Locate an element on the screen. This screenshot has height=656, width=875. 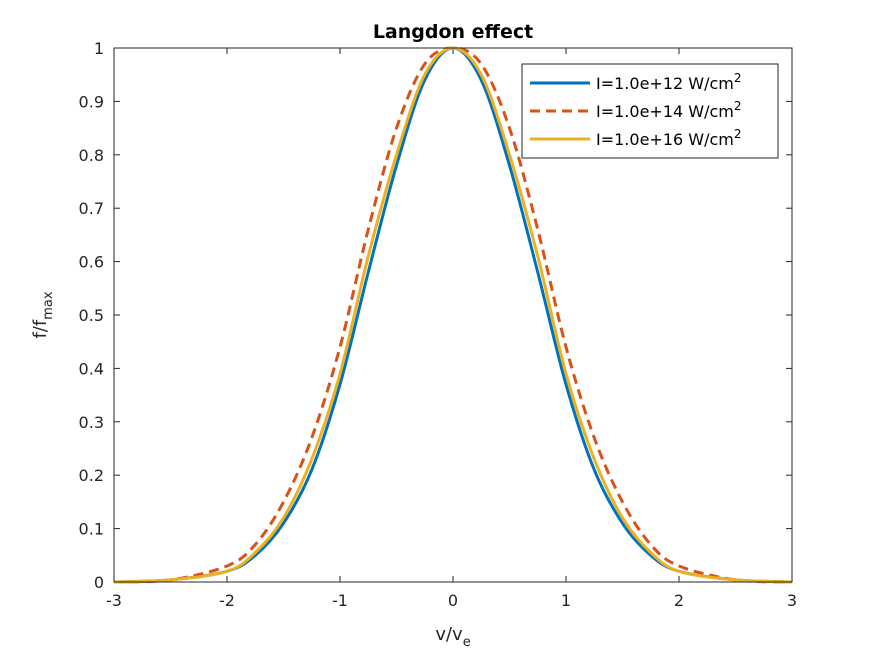
y-tick-label: 0.4 is located at coordinates (91, 368).